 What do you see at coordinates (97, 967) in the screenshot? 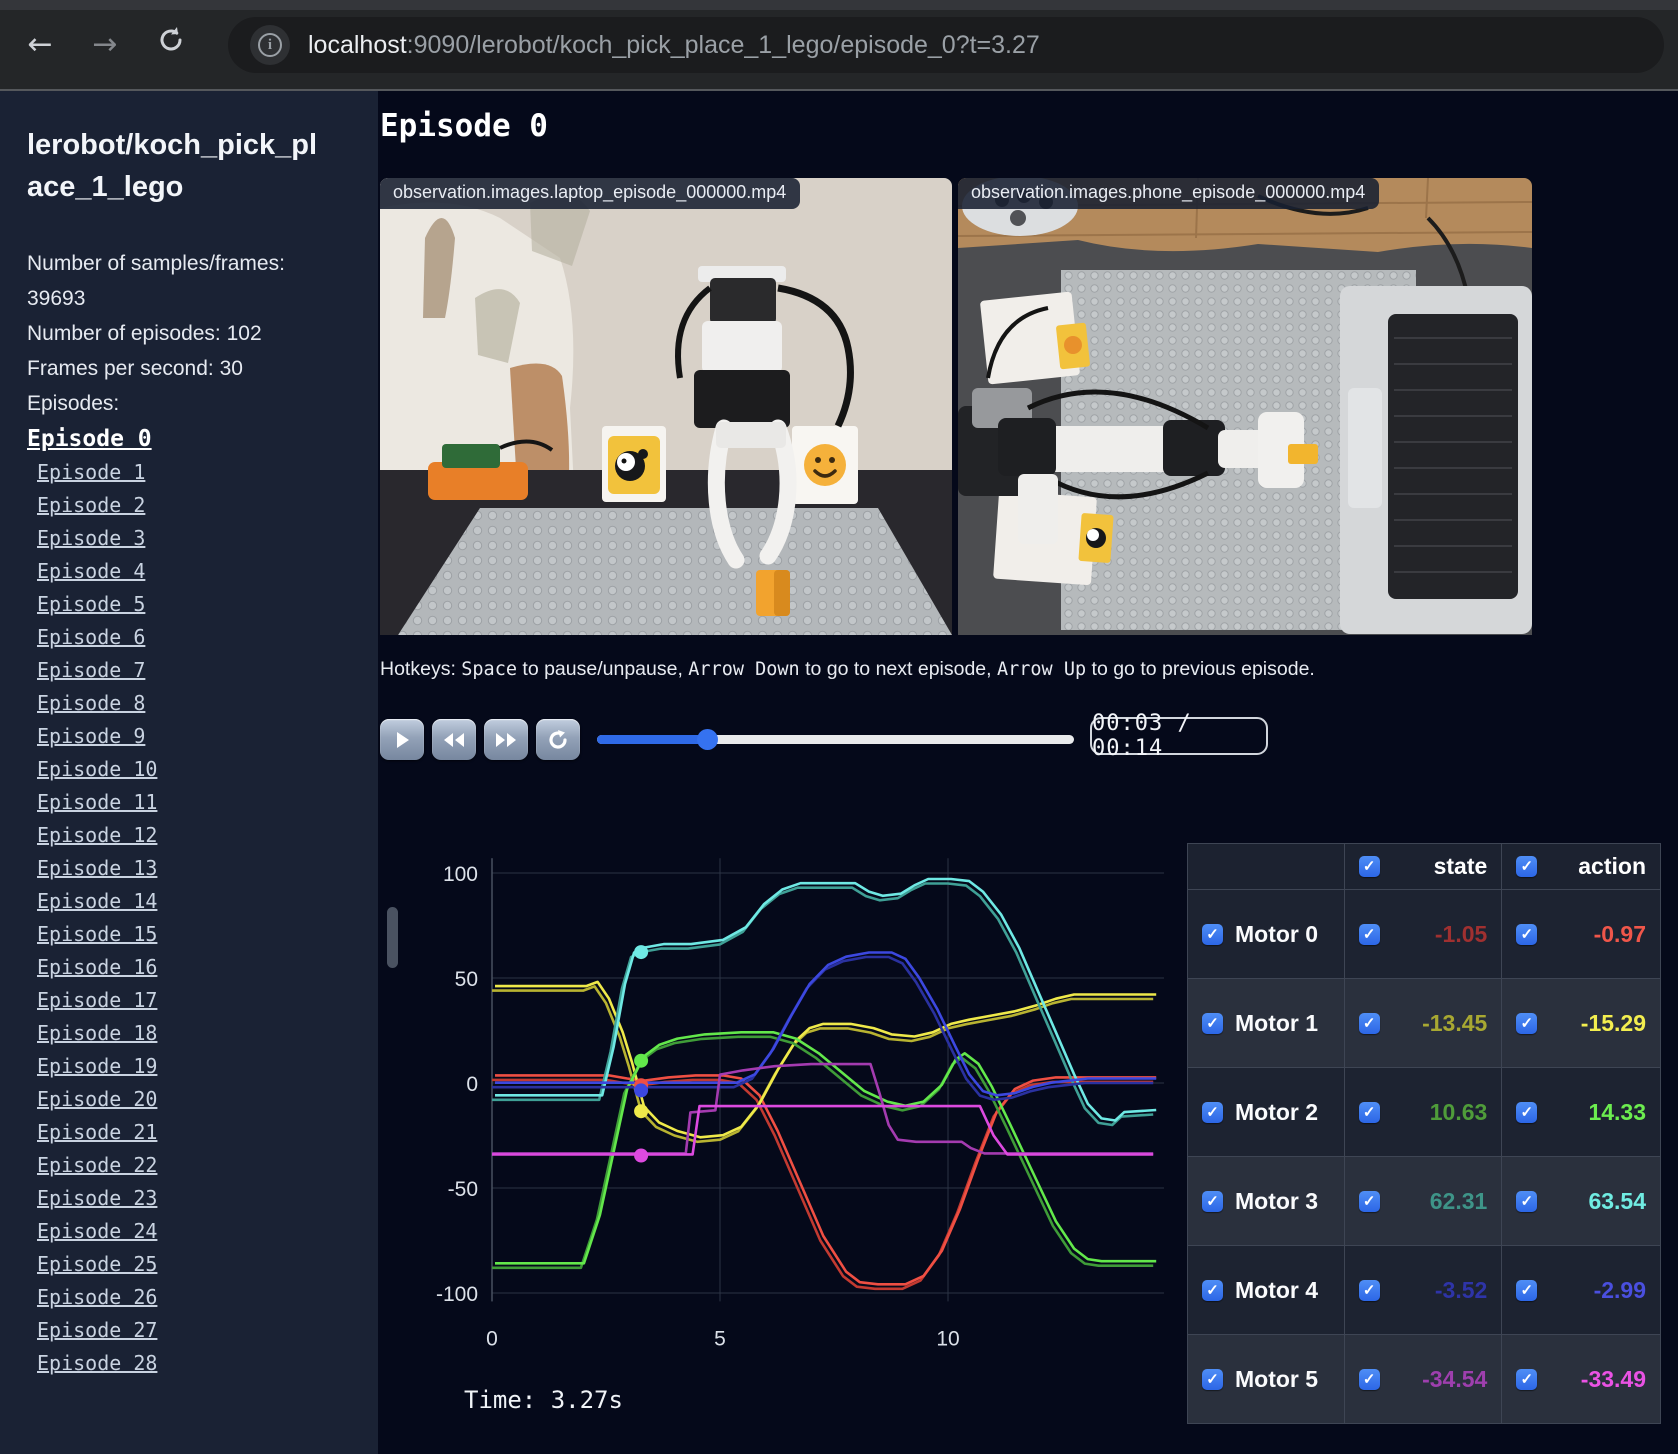
I see `episode-link: Episode 16` at bounding box center [97, 967].